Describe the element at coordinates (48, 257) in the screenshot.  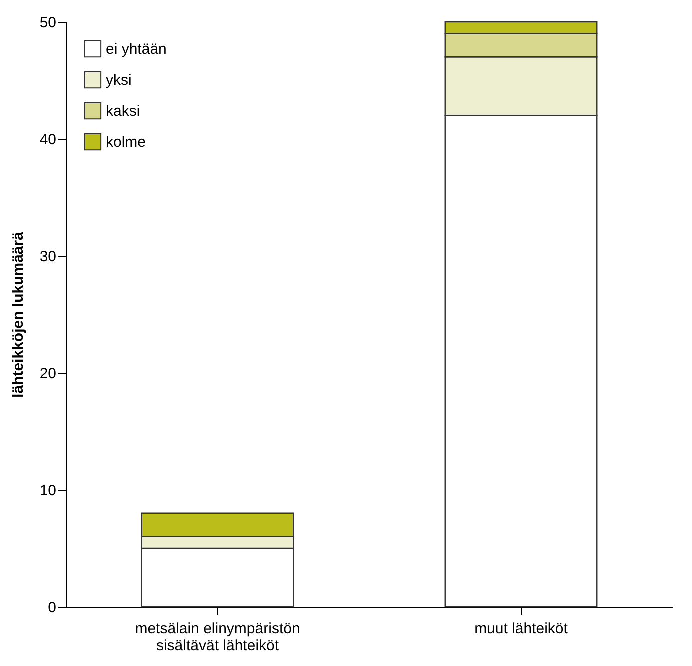
I see `y-tick-label: 30` at that location.